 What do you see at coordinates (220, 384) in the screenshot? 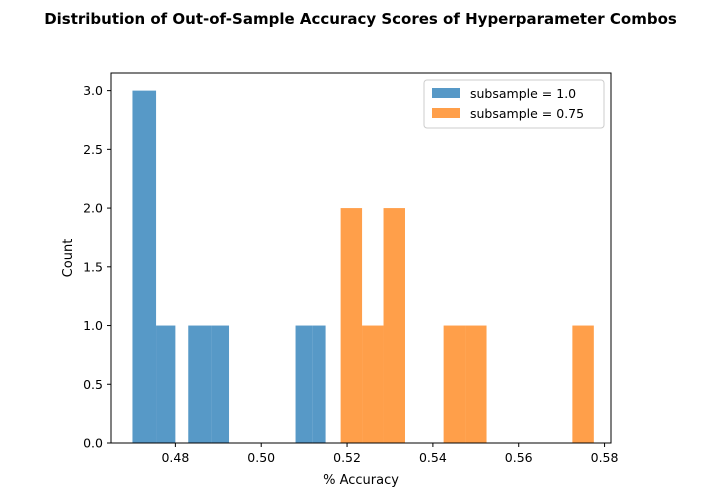
I see `bar-series0-bin3` at bounding box center [220, 384].